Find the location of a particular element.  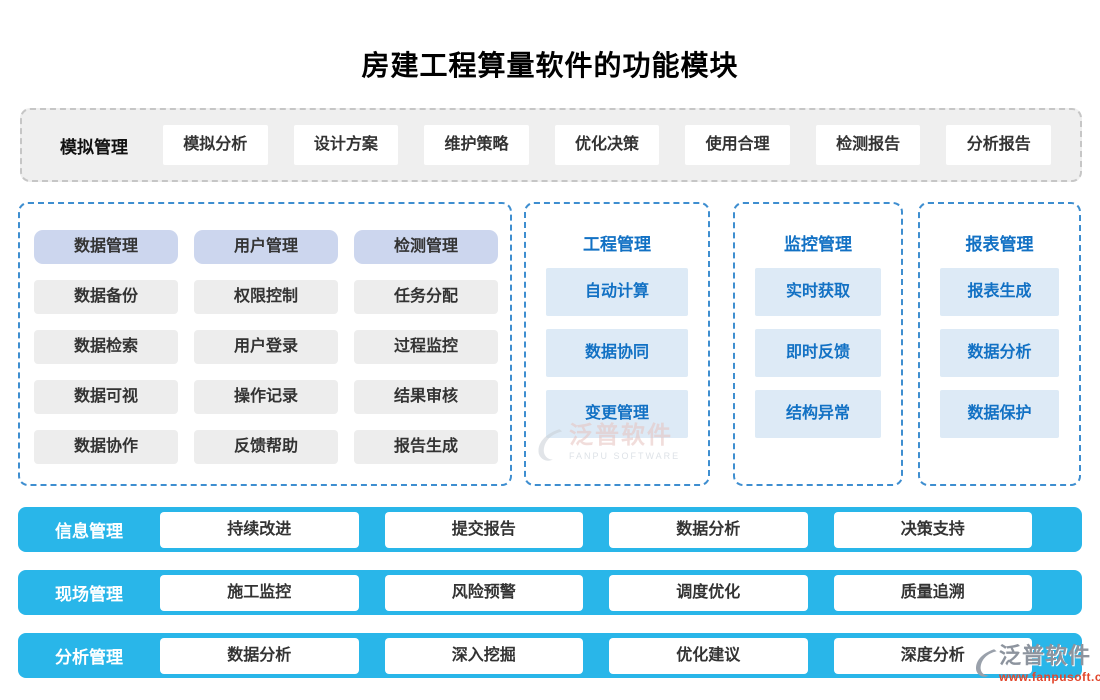

bar-information-management: 信息管理 持续改进 提交报告 数据分析 决策支持 is located at coordinates (550, 529).